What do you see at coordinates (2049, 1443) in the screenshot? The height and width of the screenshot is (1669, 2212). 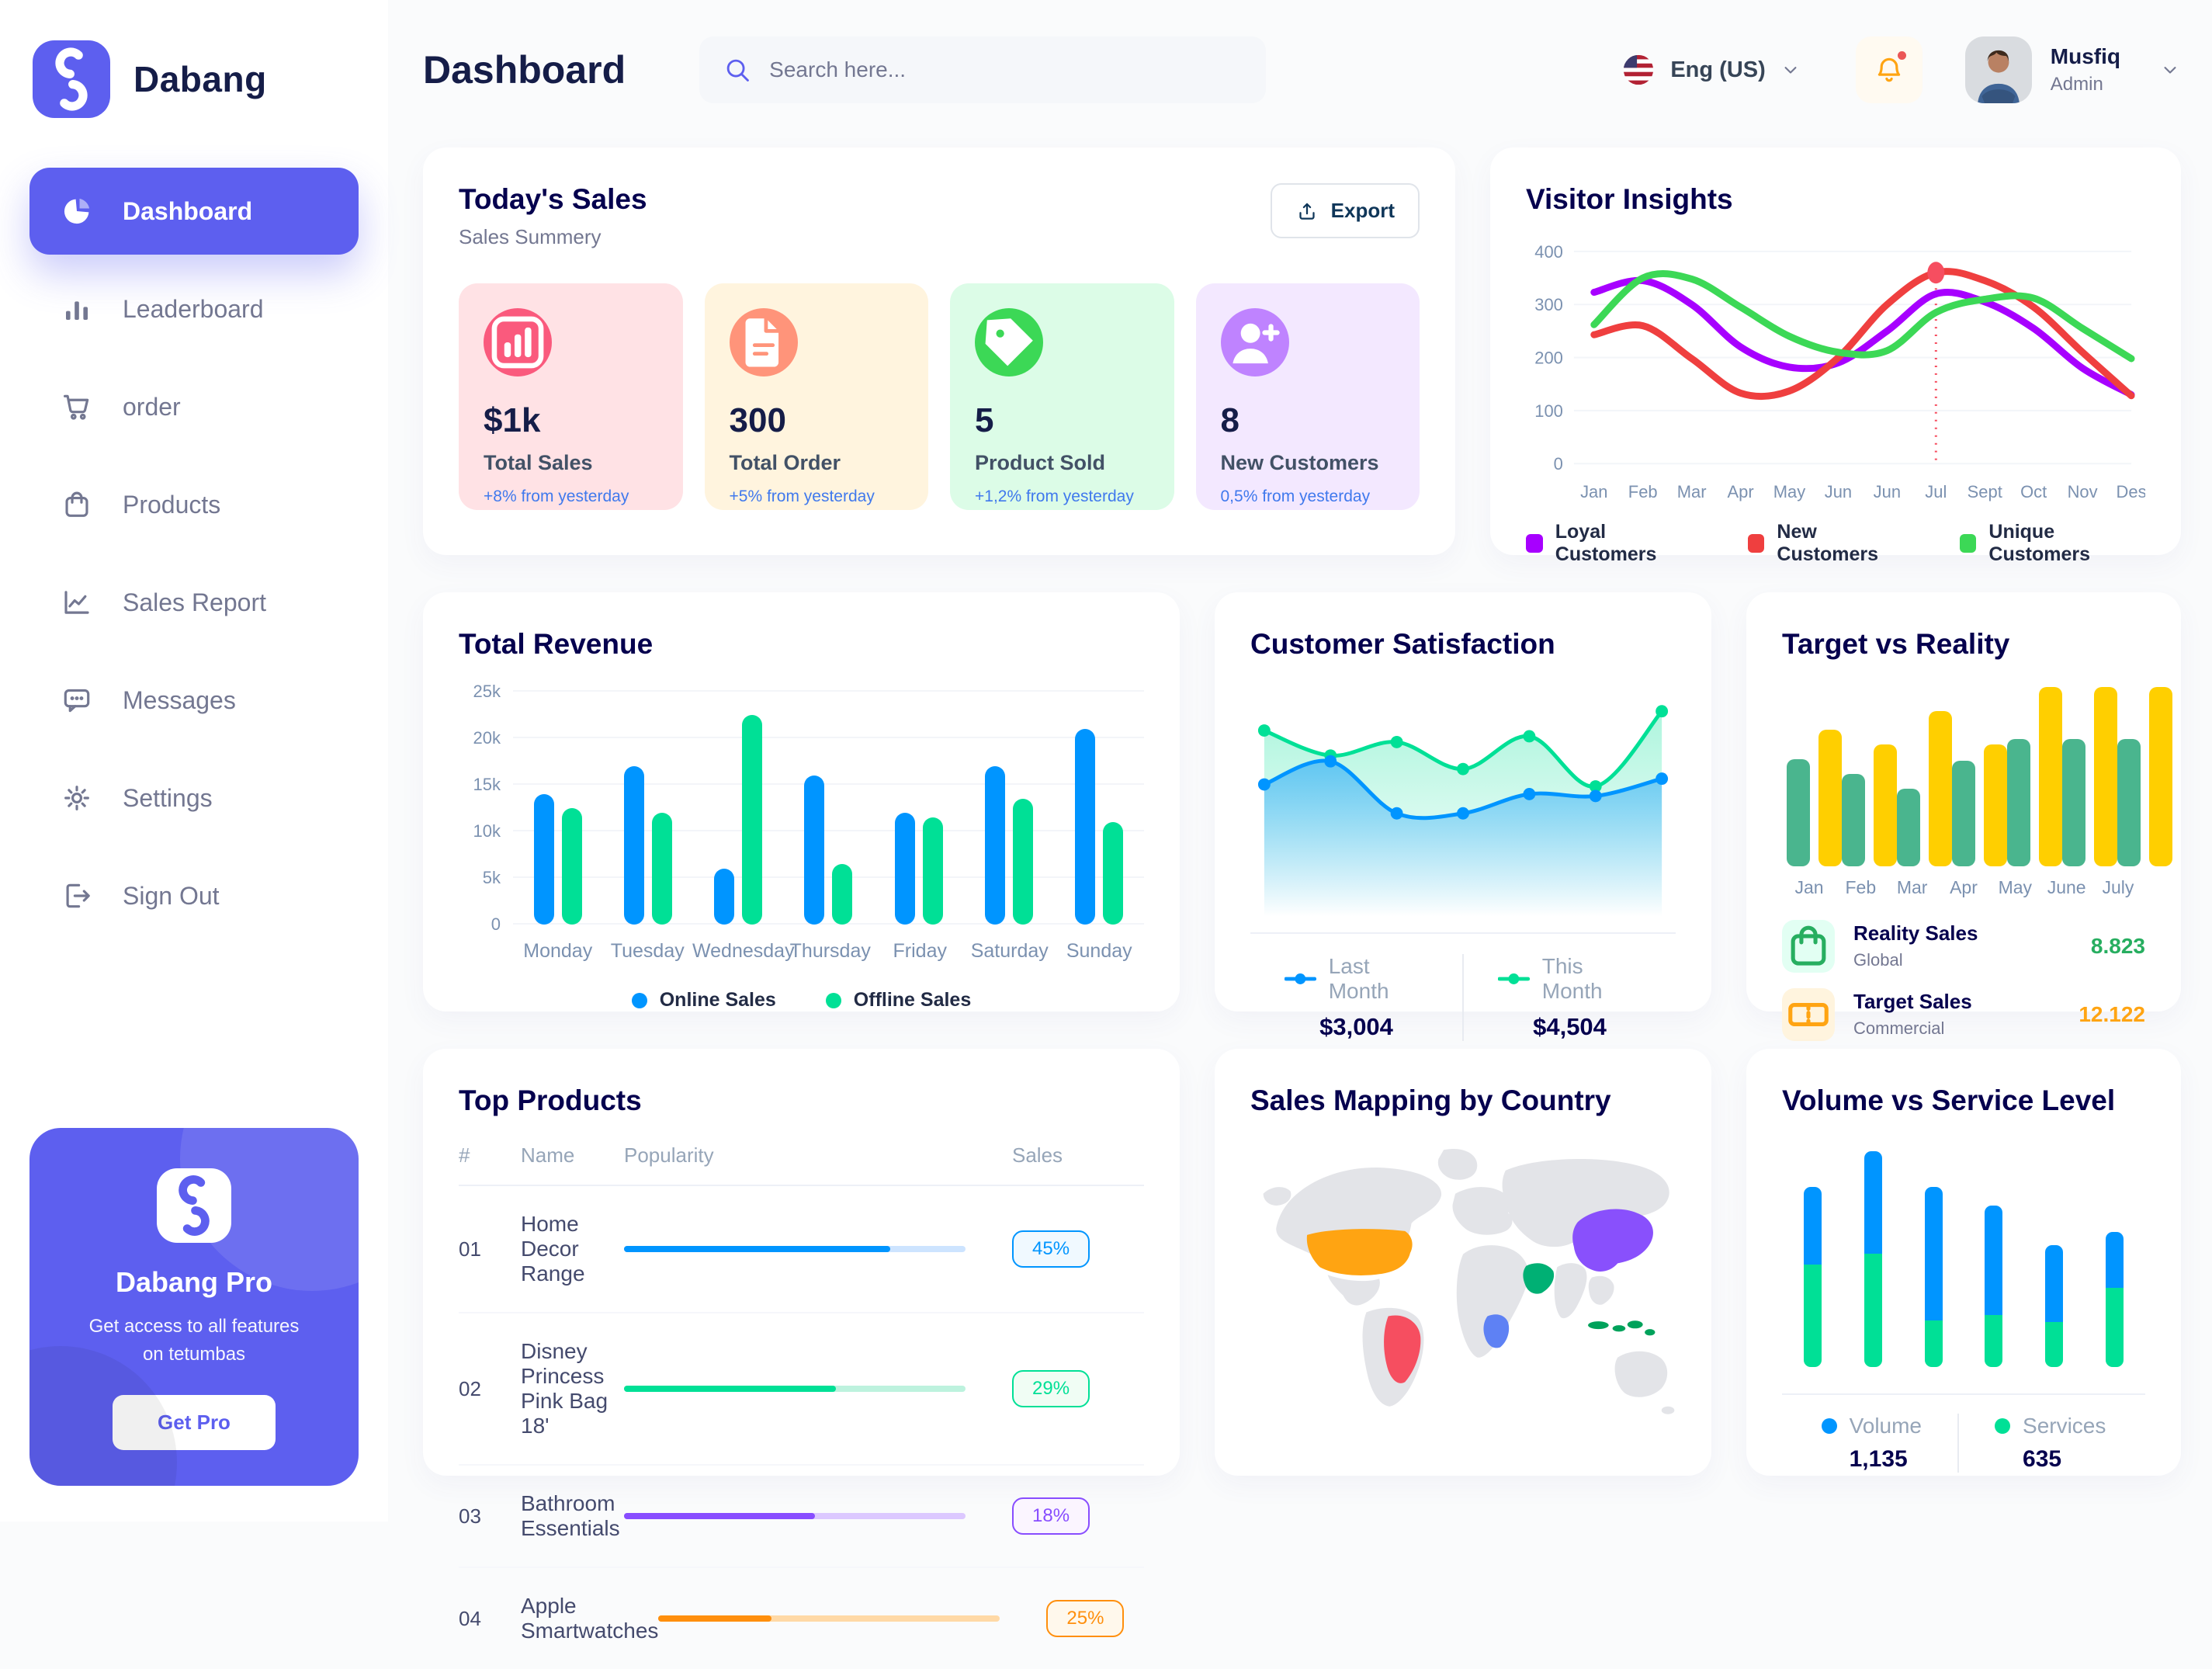 I see `legend-item-services: Services 635` at bounding box center [2049, 1443].